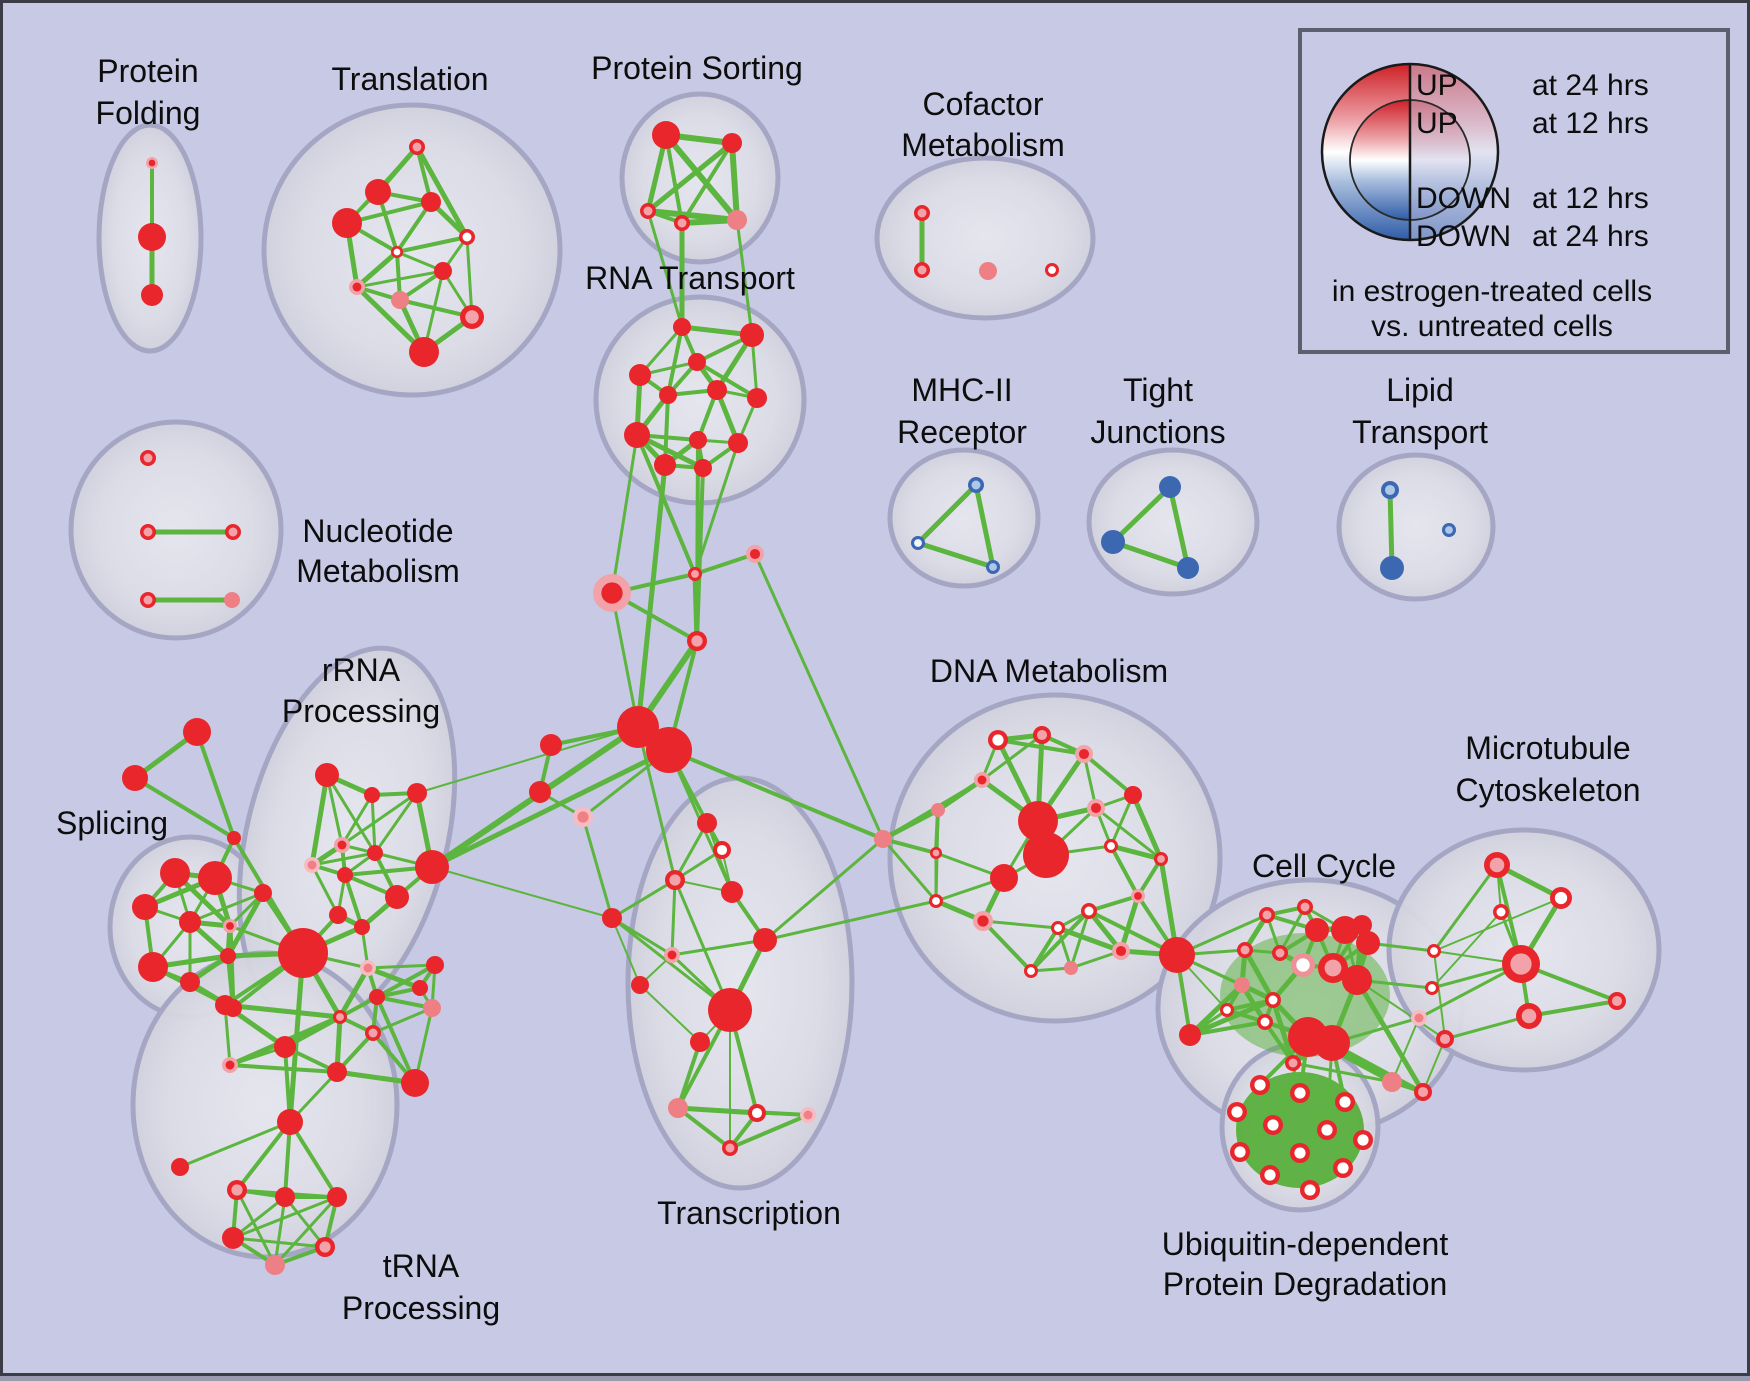  Describe the element at coordinates (749, 1213) in the screenshot. I see `cluster-label-transcription: Transcription` at that location.